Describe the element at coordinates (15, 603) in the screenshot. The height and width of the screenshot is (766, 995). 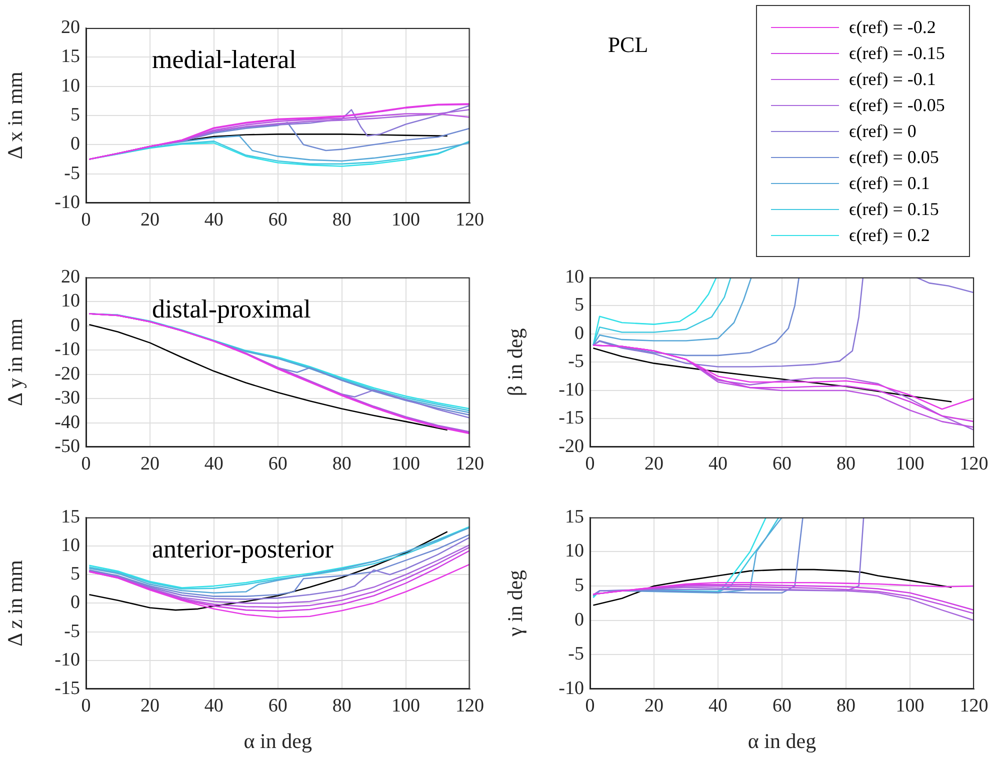
I see `y-axis-title: Δ z in mm` at that location.